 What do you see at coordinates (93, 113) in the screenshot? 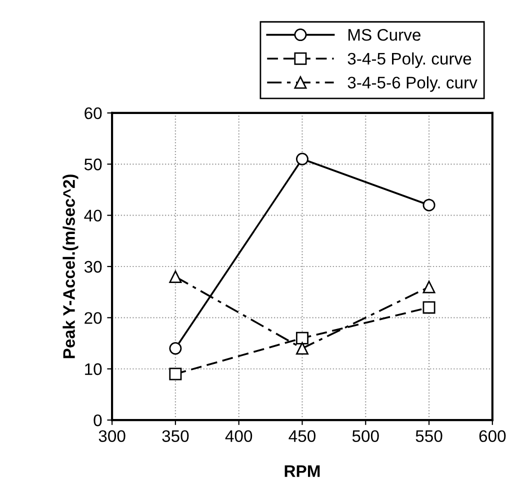
I see `y-tick-label: 60` at bounding box center [93, 113].